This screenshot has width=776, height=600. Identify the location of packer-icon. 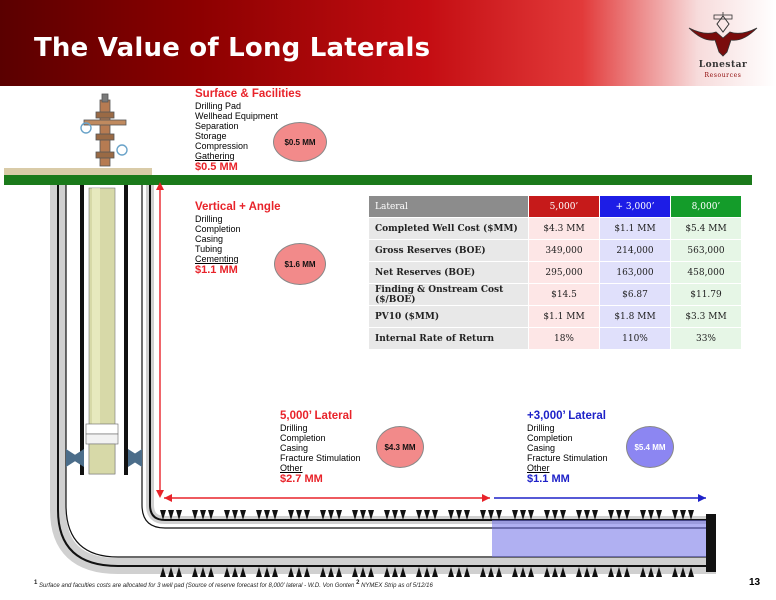
(104, 445).